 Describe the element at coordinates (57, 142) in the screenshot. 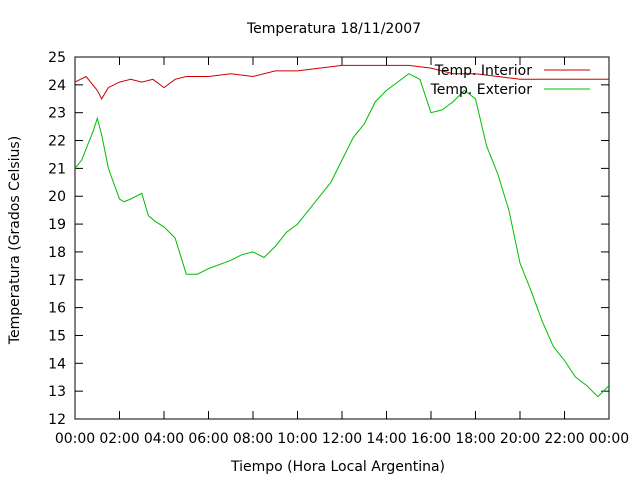

I see `y-tick-label: 22` at that location.